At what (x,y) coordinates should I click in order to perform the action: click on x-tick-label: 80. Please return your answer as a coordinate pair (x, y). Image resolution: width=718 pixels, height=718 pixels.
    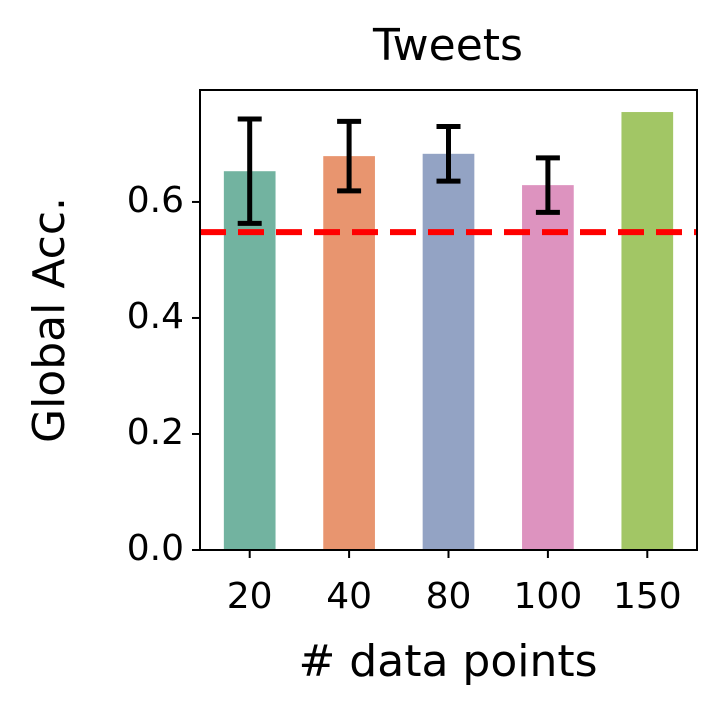
    Looking at the image, I should click on (449, 596).